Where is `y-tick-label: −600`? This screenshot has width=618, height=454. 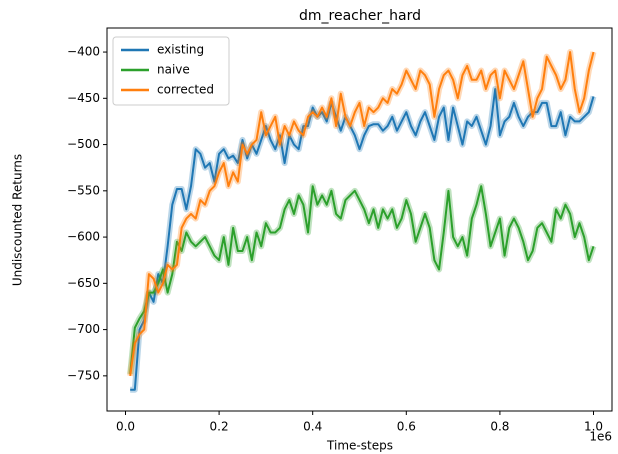
y-tick-label: −600 is located at coordinates (83, 237).